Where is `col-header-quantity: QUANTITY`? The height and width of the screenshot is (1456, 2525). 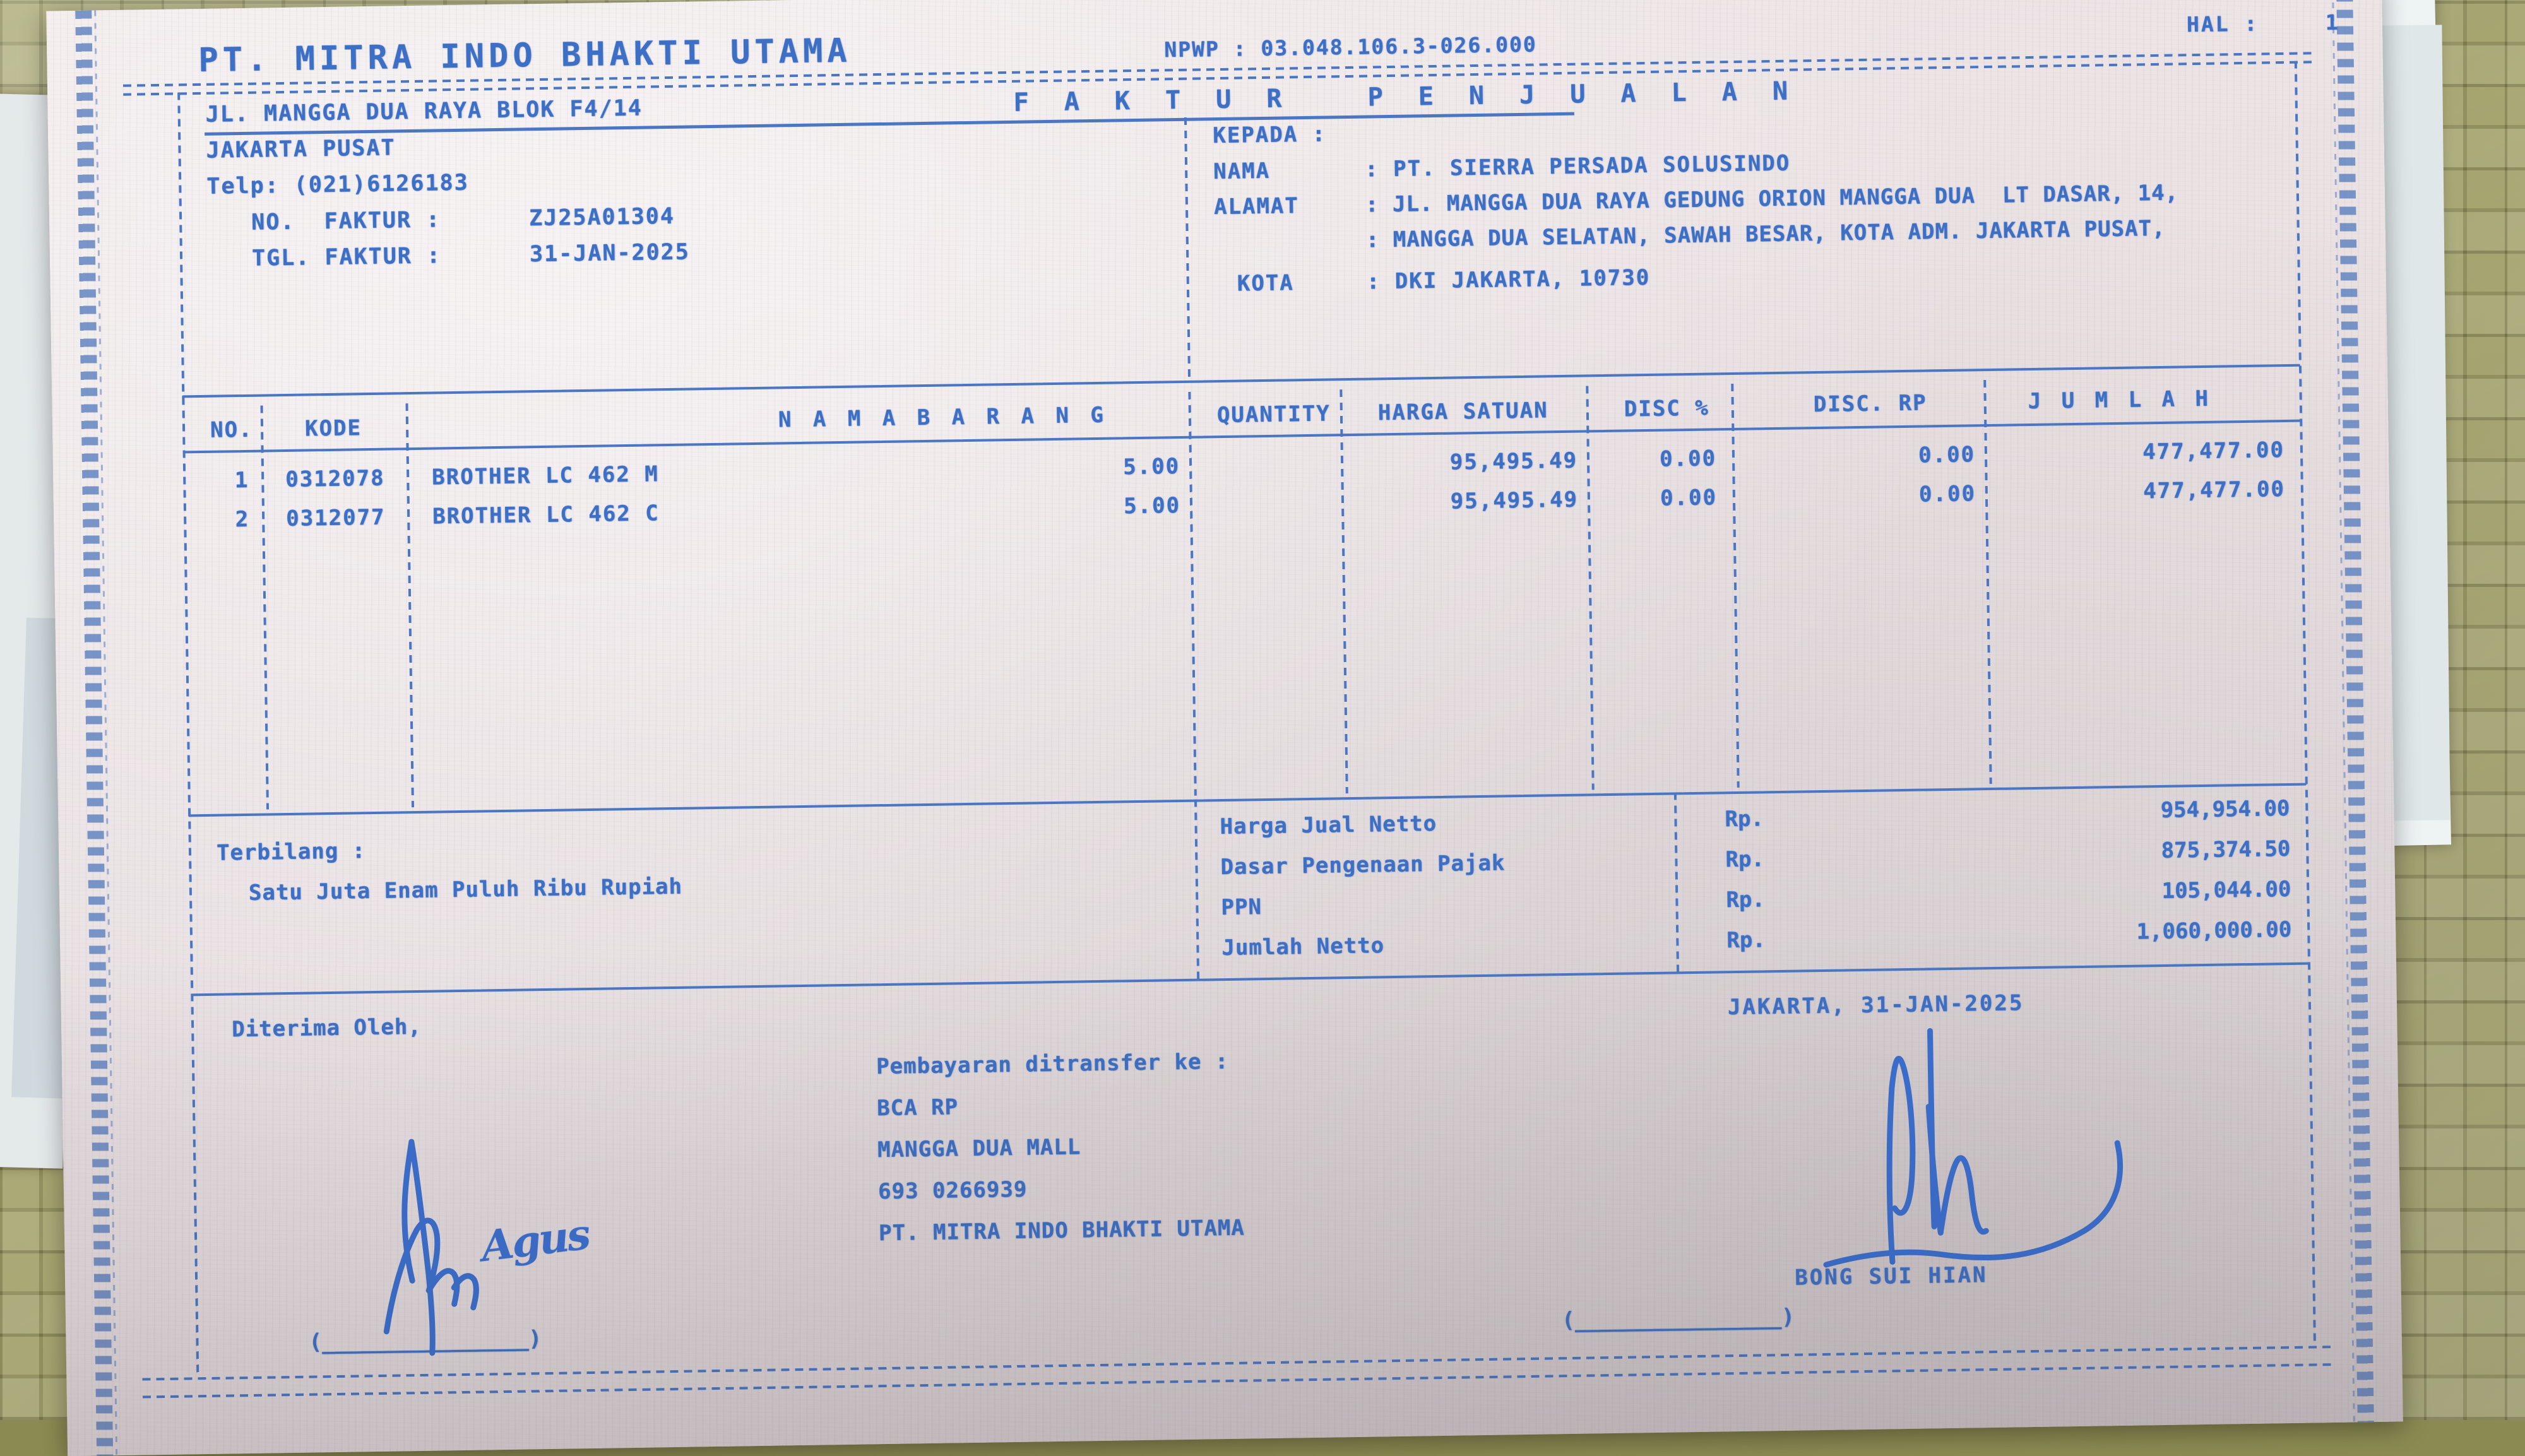 col-header-quantity: QUANTITY is located at coordinates (1273, 415).